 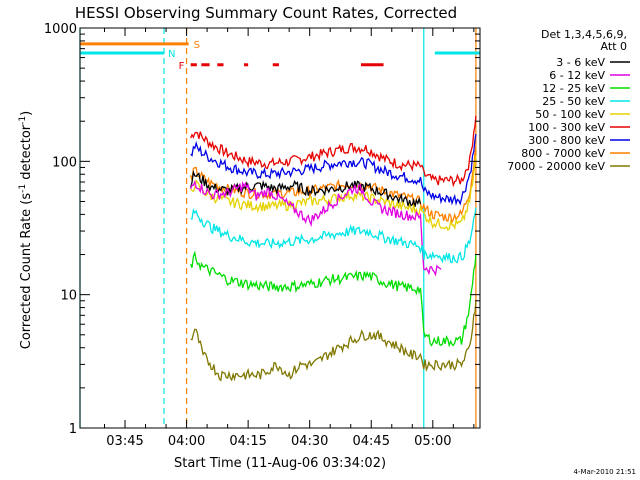 What do you see at coordinates (614, 46) in the screenshot?
I see `legend-header-attenuator: Att 0` at bounding box center [614, 46].